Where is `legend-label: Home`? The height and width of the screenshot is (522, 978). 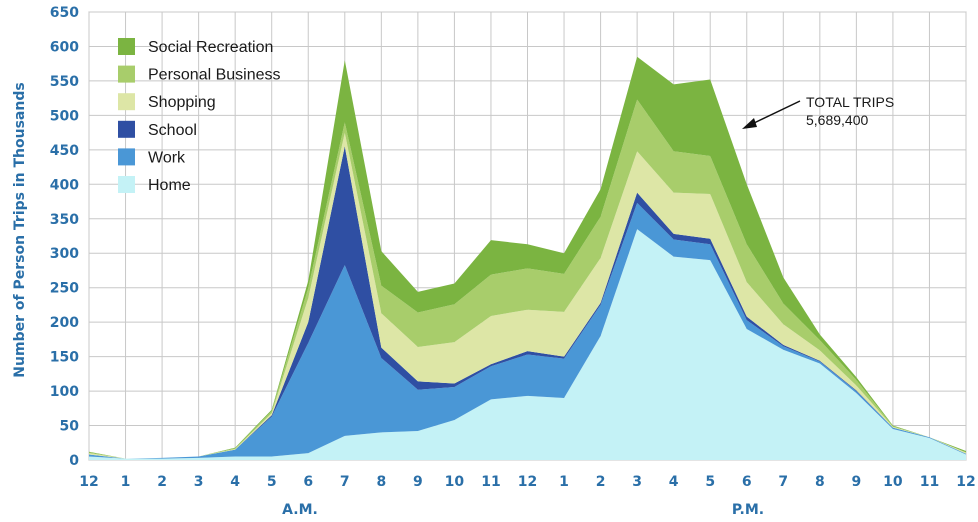 legend-label: Home is located at coordinates (169, 185).